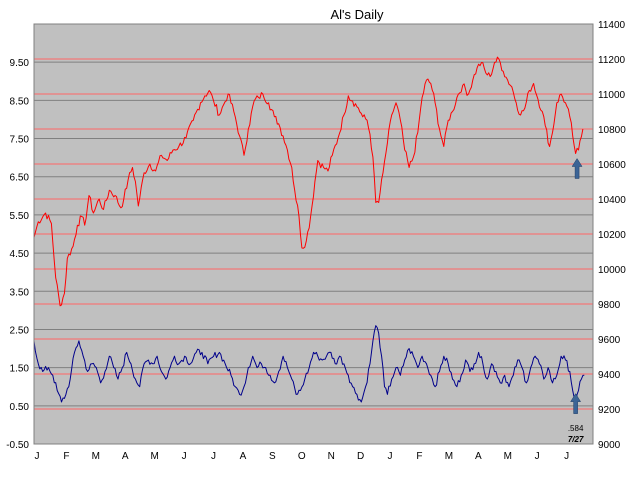  I want to click on right-tick-label: 10000, so click(612, 270).